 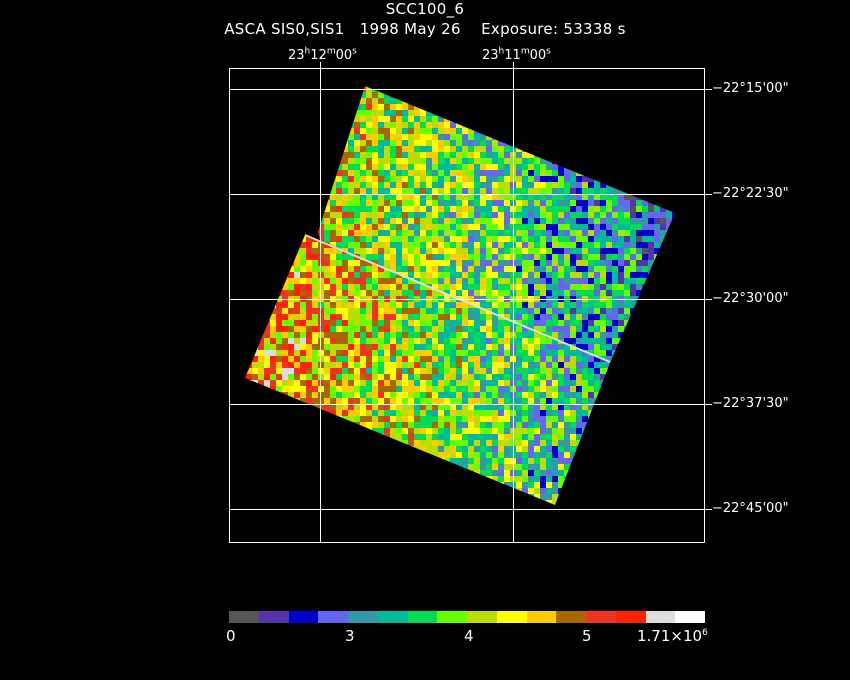 I want to click on instrument-label: ASCA SIS0,SIS1, so click(x=284, y=29).